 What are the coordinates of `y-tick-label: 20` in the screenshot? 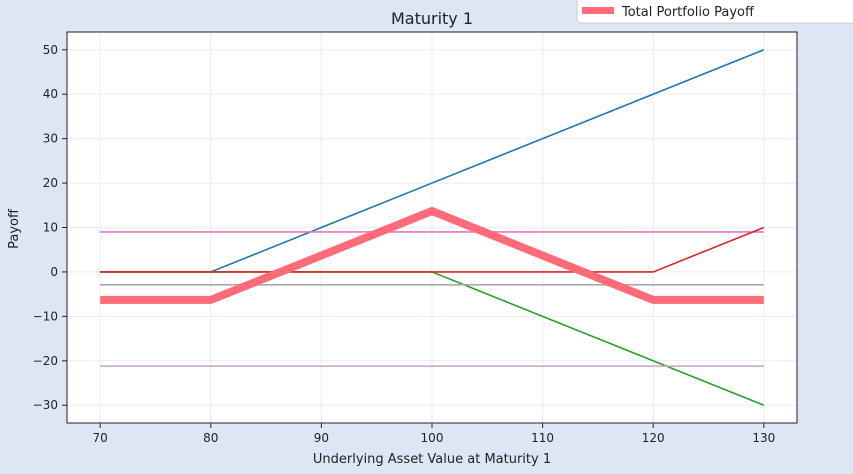 It's located at (50, 183).